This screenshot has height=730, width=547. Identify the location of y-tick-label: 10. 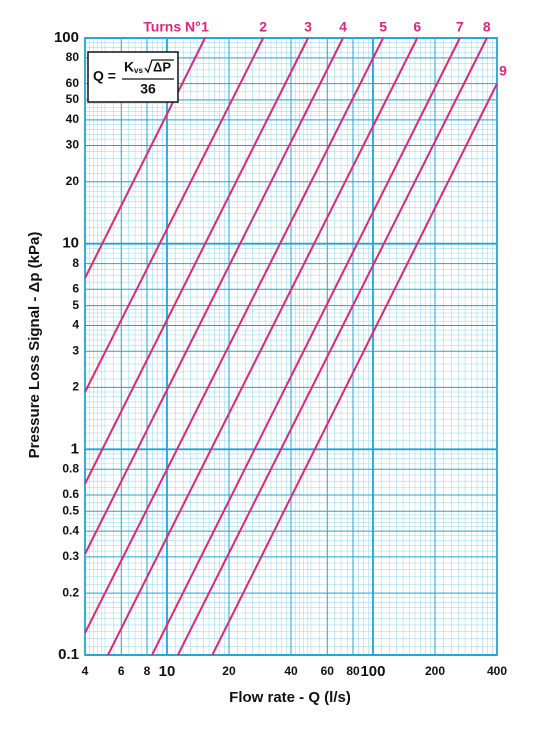
(70, 243).